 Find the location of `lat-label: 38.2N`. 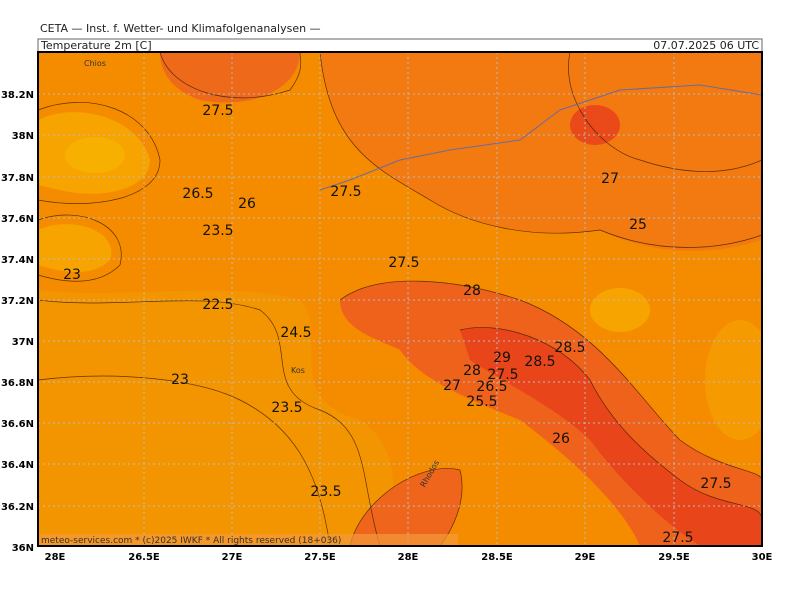

lat-label: 38.2N is located at coordinates (17, 95).